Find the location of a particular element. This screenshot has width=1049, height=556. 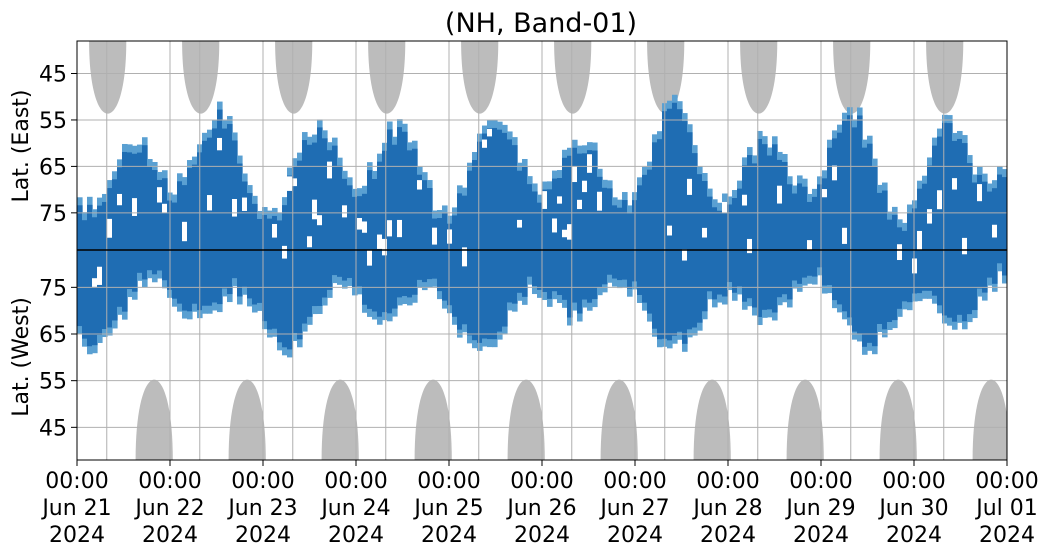

x-tick-label: 00:00 Jun 26 2024 is located at coordinates (540, 508).